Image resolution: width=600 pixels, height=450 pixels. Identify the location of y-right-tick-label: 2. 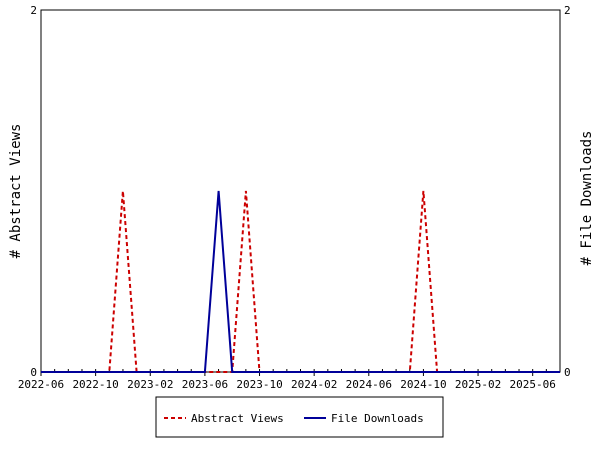
(567, 10).